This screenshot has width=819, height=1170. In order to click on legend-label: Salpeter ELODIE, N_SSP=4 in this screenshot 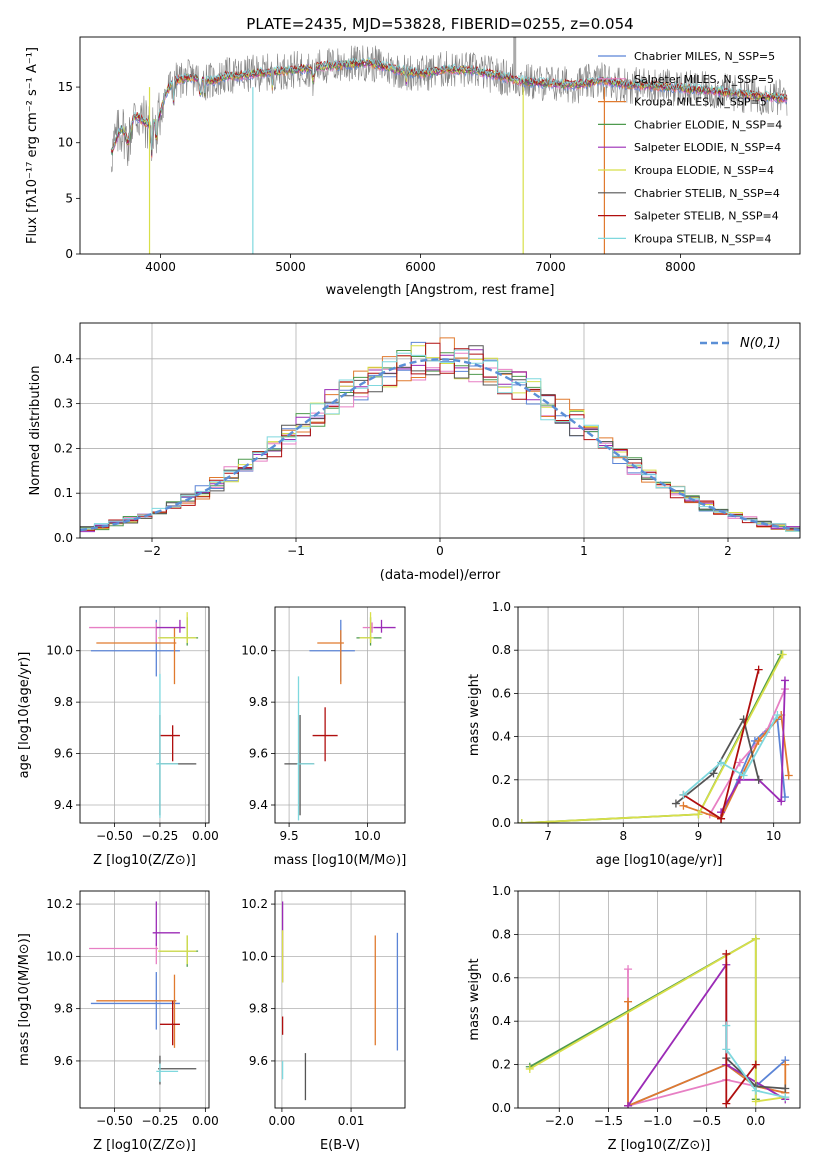, I will do `click(707, 147)`.